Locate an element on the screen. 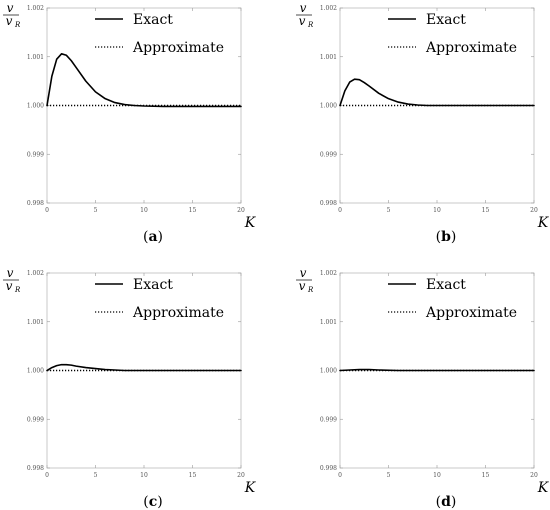 The image size is (550, 510). panel-caption: (c) is located at coordinates (152, 502).